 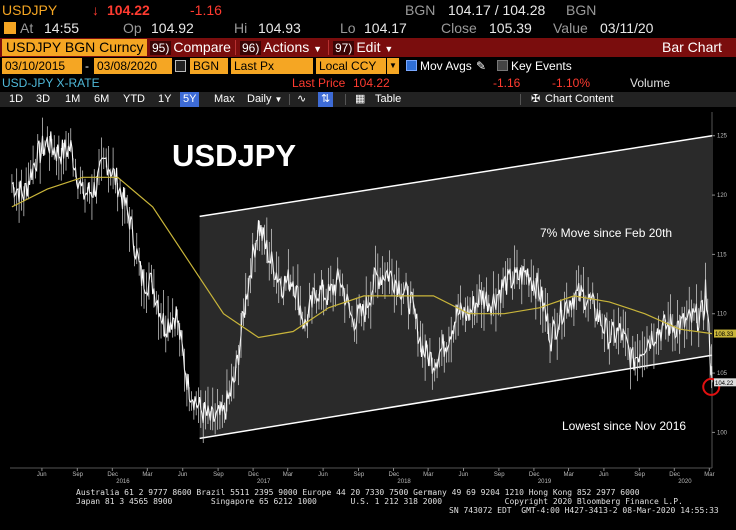 What do you see at coordinates (541, 66) in the screenshot?
I see `key-events-label: Key Events` at bounding box center [541, 66].